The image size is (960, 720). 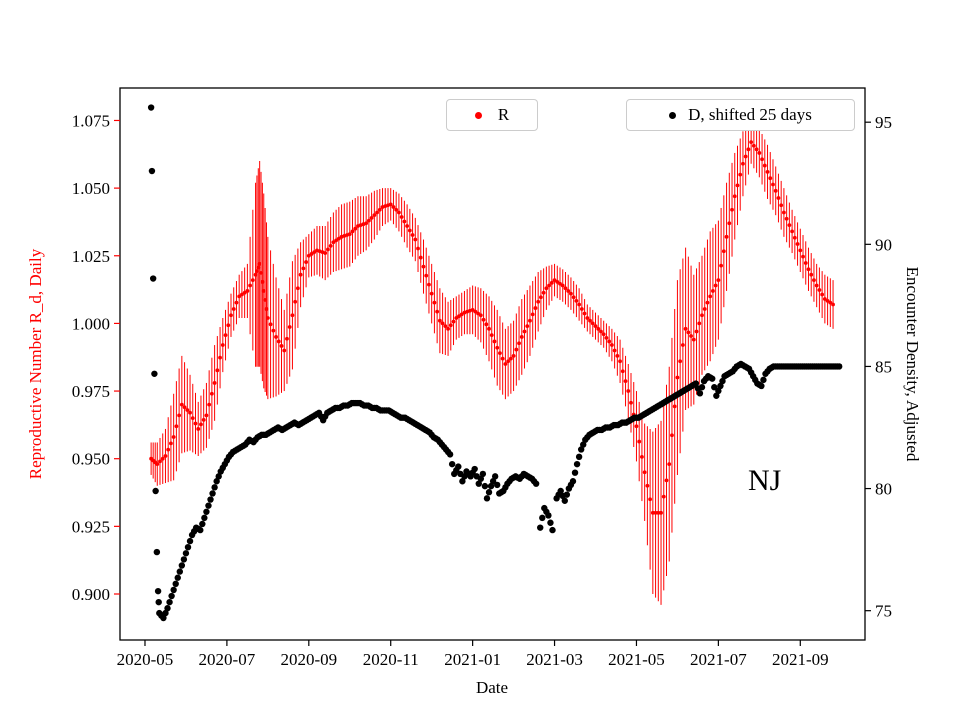 What do you see at coordinates (472, 659) in the screenshot?
I see `svg-text: 2021-01` at bounding box center [472, 659].